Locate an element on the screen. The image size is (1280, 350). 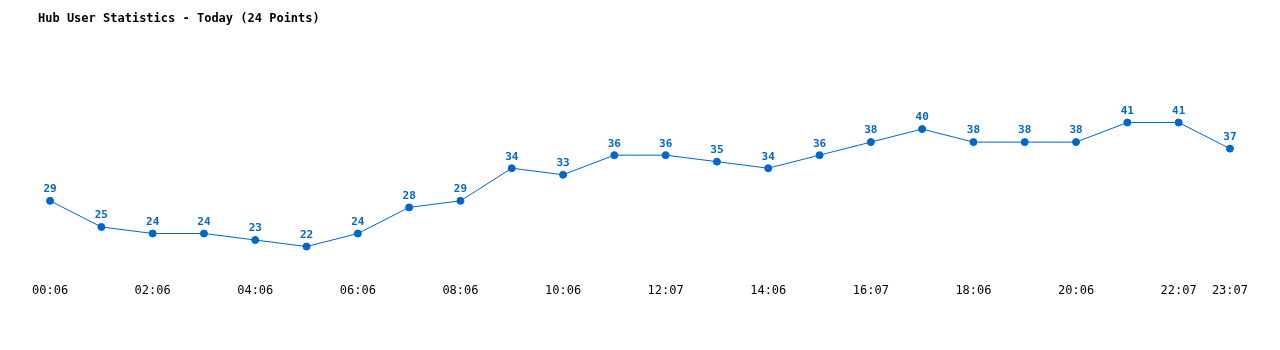
data-label: 22 is located at coordinates (306, 234).